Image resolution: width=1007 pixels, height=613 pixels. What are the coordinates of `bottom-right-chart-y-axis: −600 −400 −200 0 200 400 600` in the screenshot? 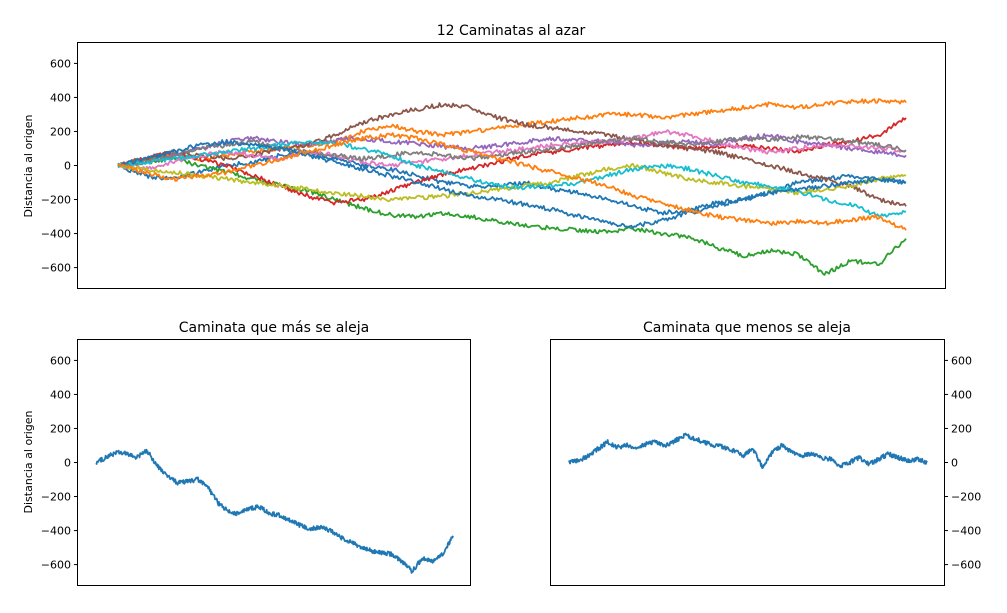 It's located at (962, 463).